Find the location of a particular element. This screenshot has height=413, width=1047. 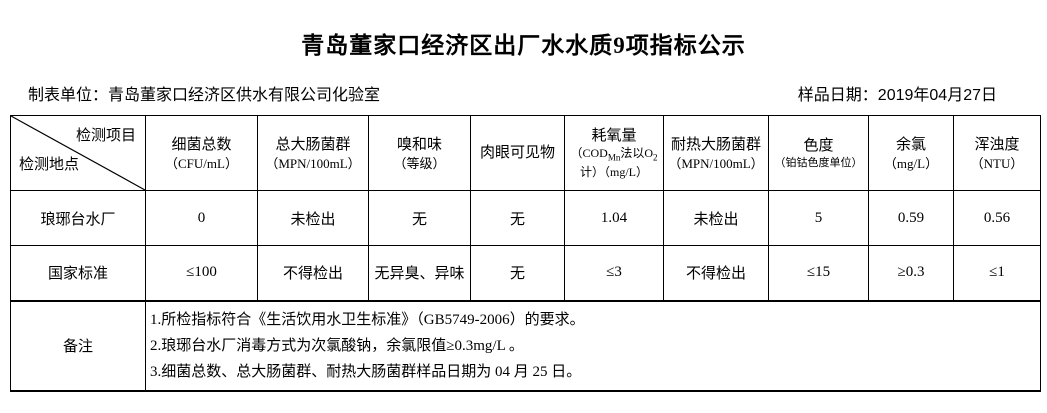

col-header-chroma: 色度 （铂钴色度单位） is located at coordinates (818, 153).